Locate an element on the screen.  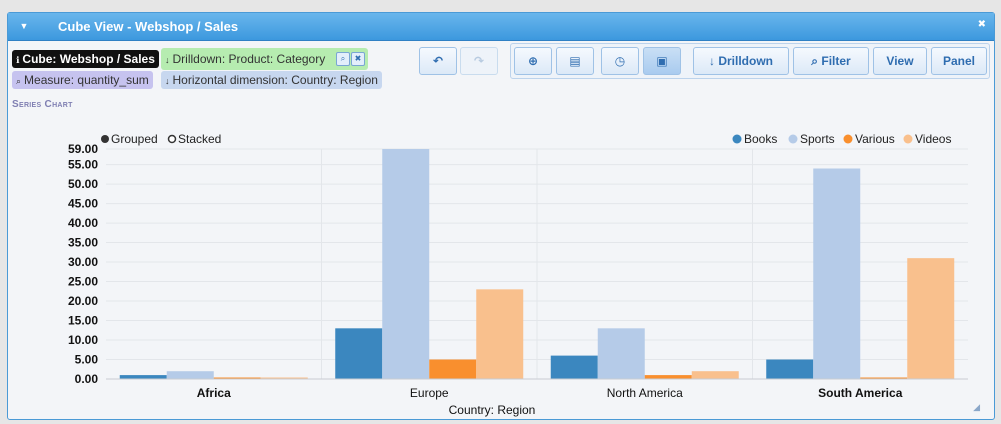
add-button: ⊕ is located at coordinates (533, 61).